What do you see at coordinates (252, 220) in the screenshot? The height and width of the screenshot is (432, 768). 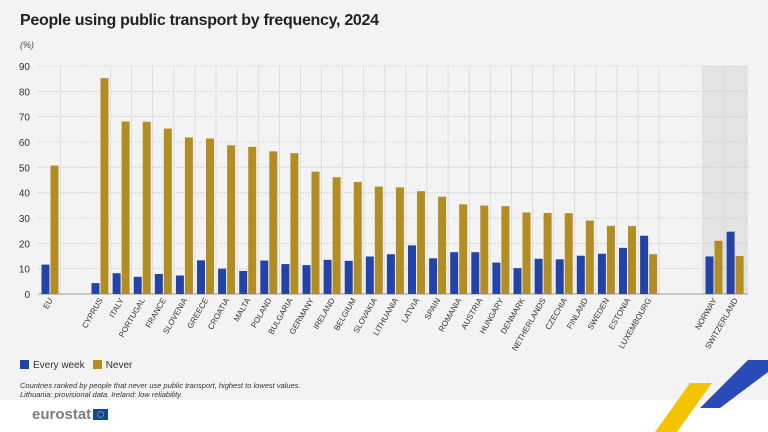 I see `bar-never-malta` at bounding box center [252, 220].